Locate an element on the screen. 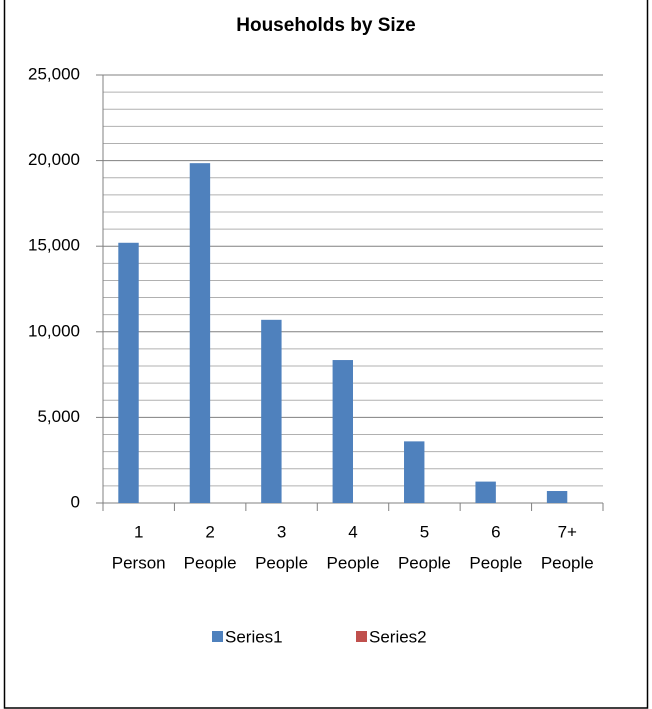 This screenshot has height=709, width=652. y-tick-label: 15,000 is located at coordinates (54, 245).